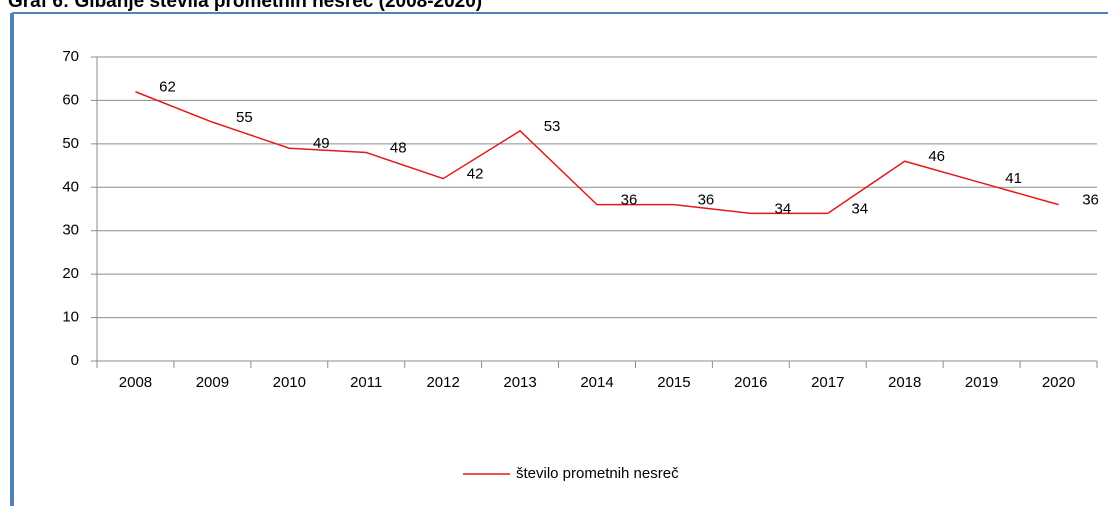  Describe the element at coordinates (289, 382) in the screenshot. I see `x-tick-label: 2010` at that location.